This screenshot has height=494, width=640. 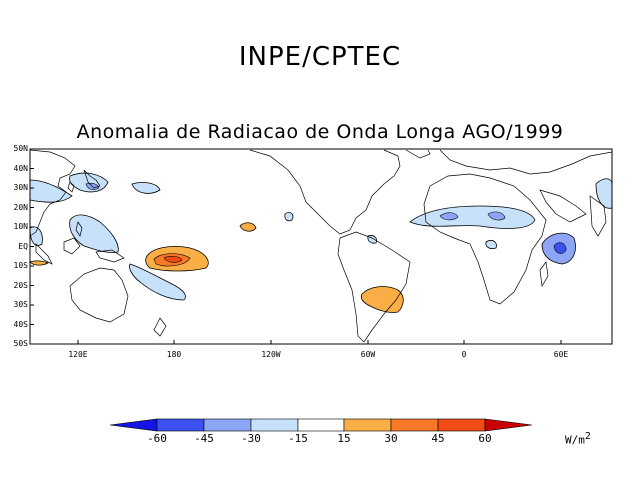 What do you see at coordinates (485, 239) in the screenshot?
I see `africa-outline` at bounding box center [485, 239].